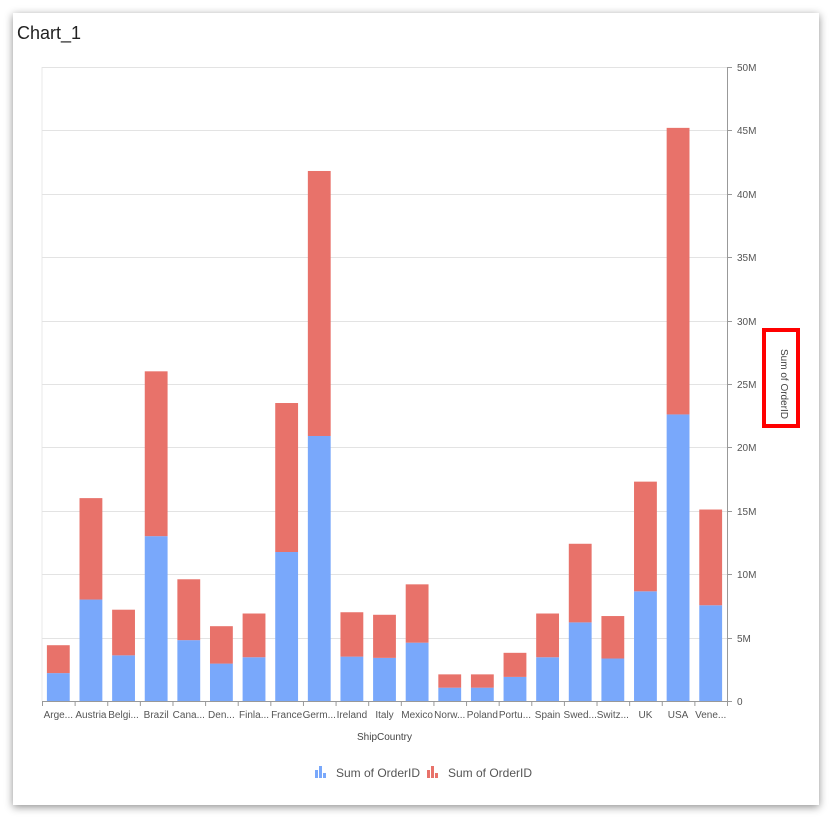 The height and width of the screenshot is (826, 839). What do you see at coordinates (417, 715) in the screenshot?
I see `x-tick-label: Mexico` at bounding box center [417, 715].